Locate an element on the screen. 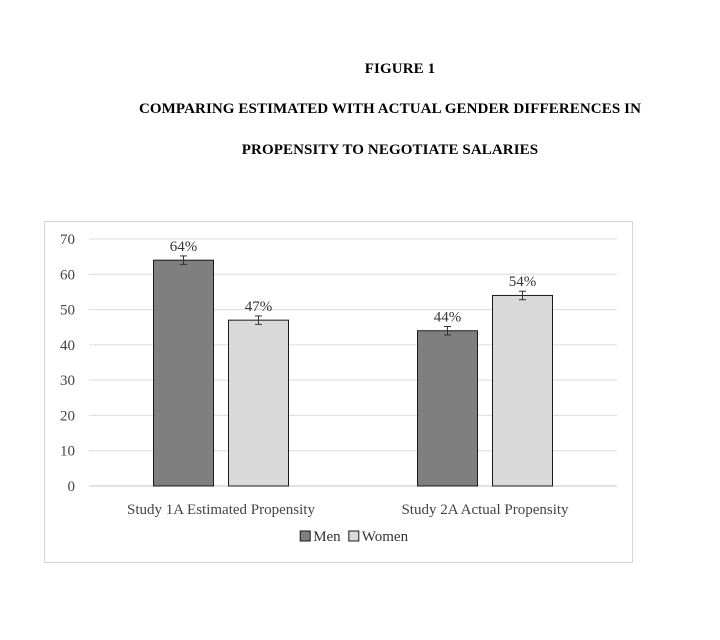 The image size is (720, 640). legend: Men Women is located at coordinates (354, 537).